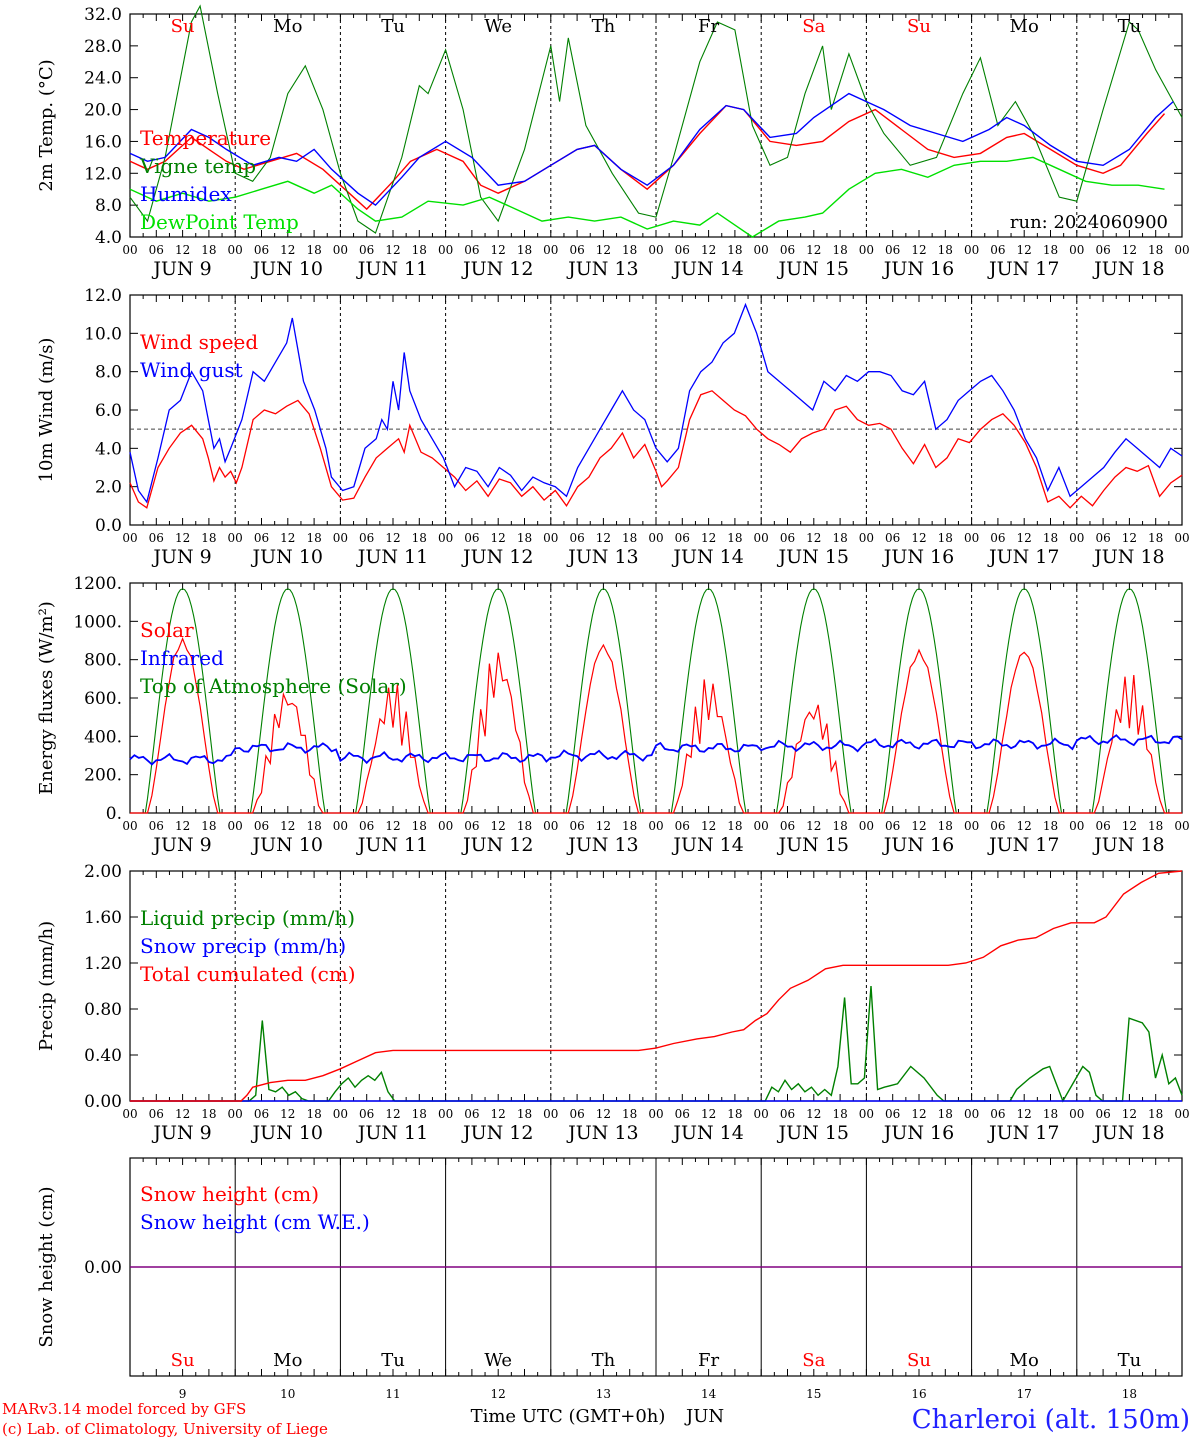 The image size is (1194, 1440). I want to click on day-number-label: 13, so click(603, 1394).